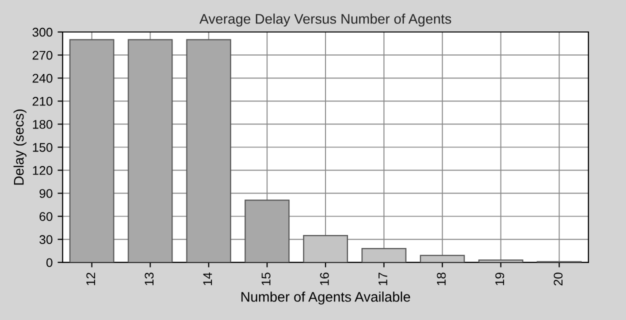 The image size is (626, 320). I want to click on y-tick-label: 30, so click(45, 239).